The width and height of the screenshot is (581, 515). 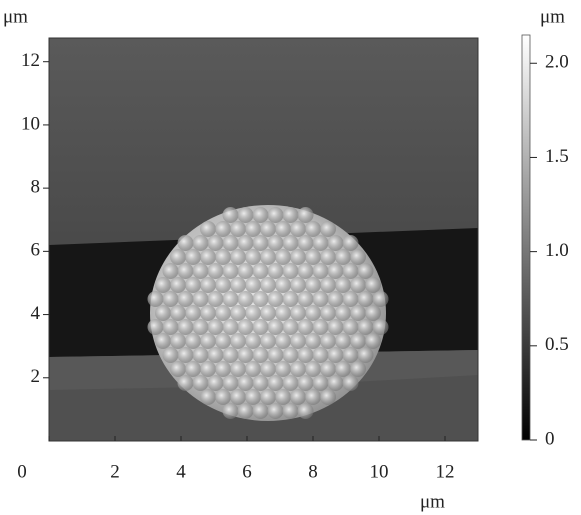 I want to click on colorbar-tick-label: 1.0, so click(x=557, y=250).